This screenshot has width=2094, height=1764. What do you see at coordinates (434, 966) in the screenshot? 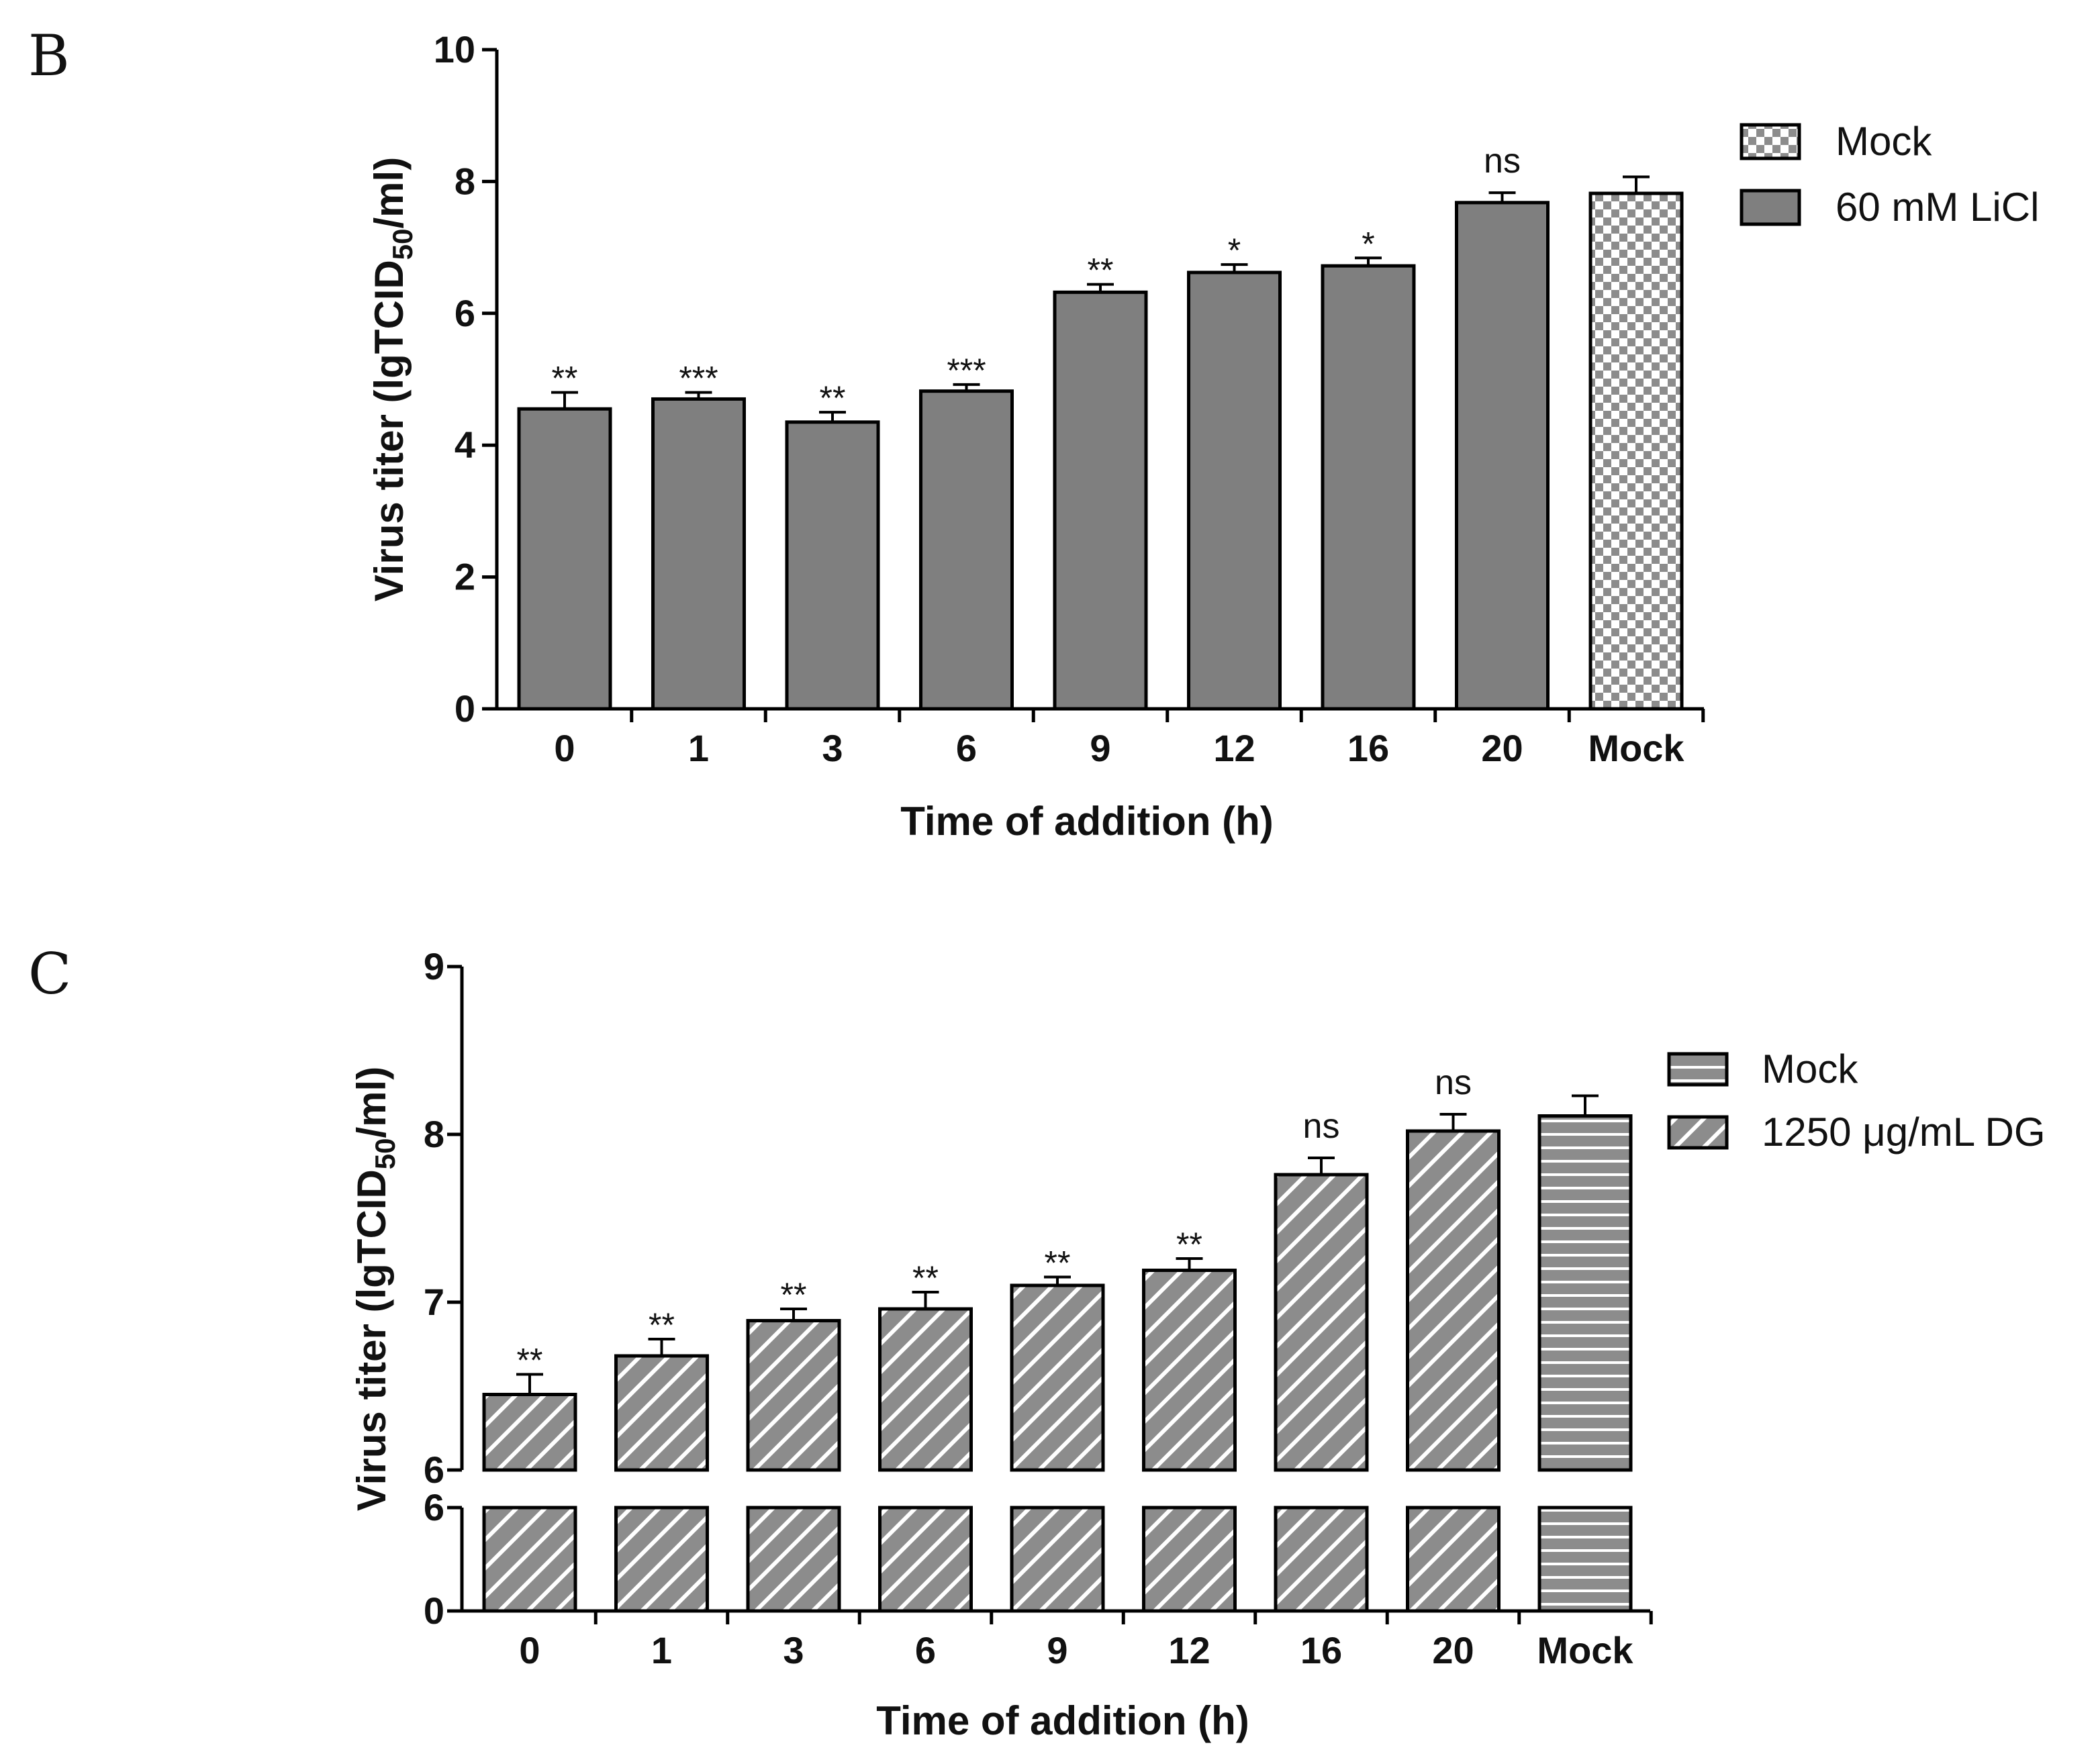
I see `y-tick-label-c-up-9: 9` at bounding box center [434, 966].